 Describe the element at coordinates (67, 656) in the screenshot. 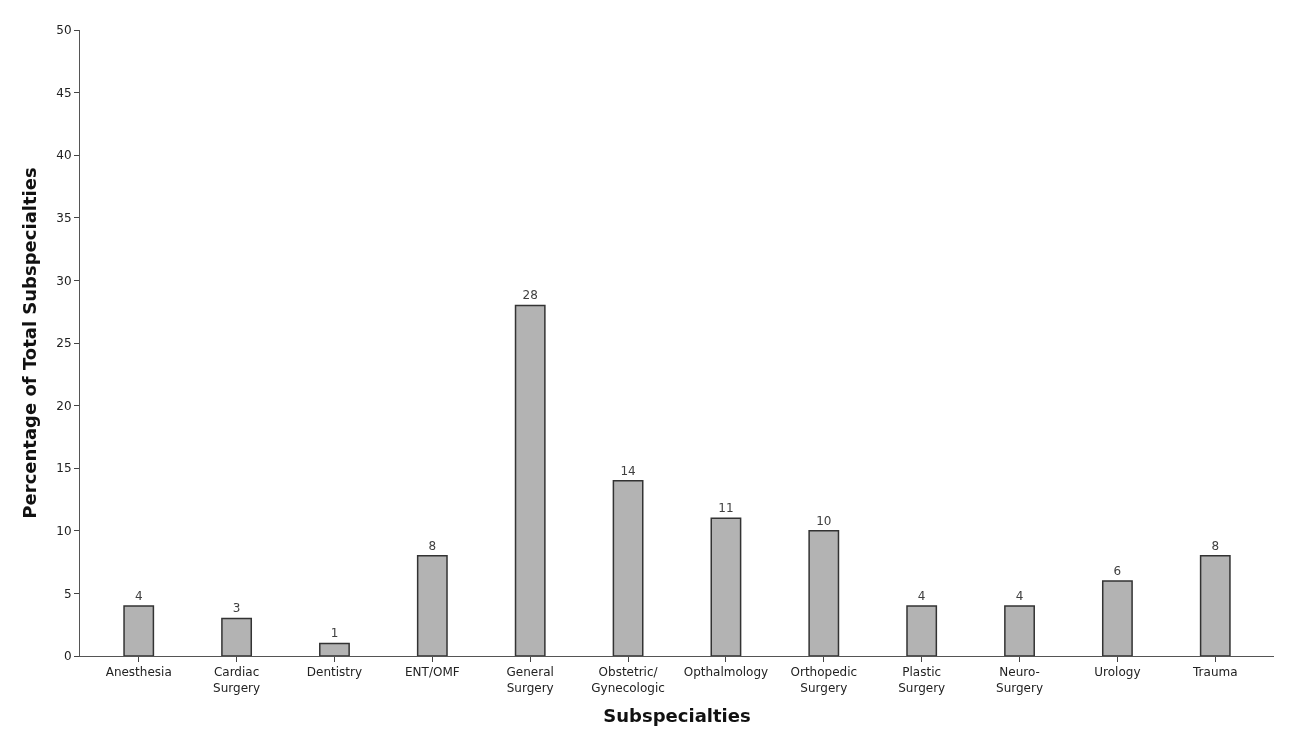

I see `y-tick-label: 0` at that location.